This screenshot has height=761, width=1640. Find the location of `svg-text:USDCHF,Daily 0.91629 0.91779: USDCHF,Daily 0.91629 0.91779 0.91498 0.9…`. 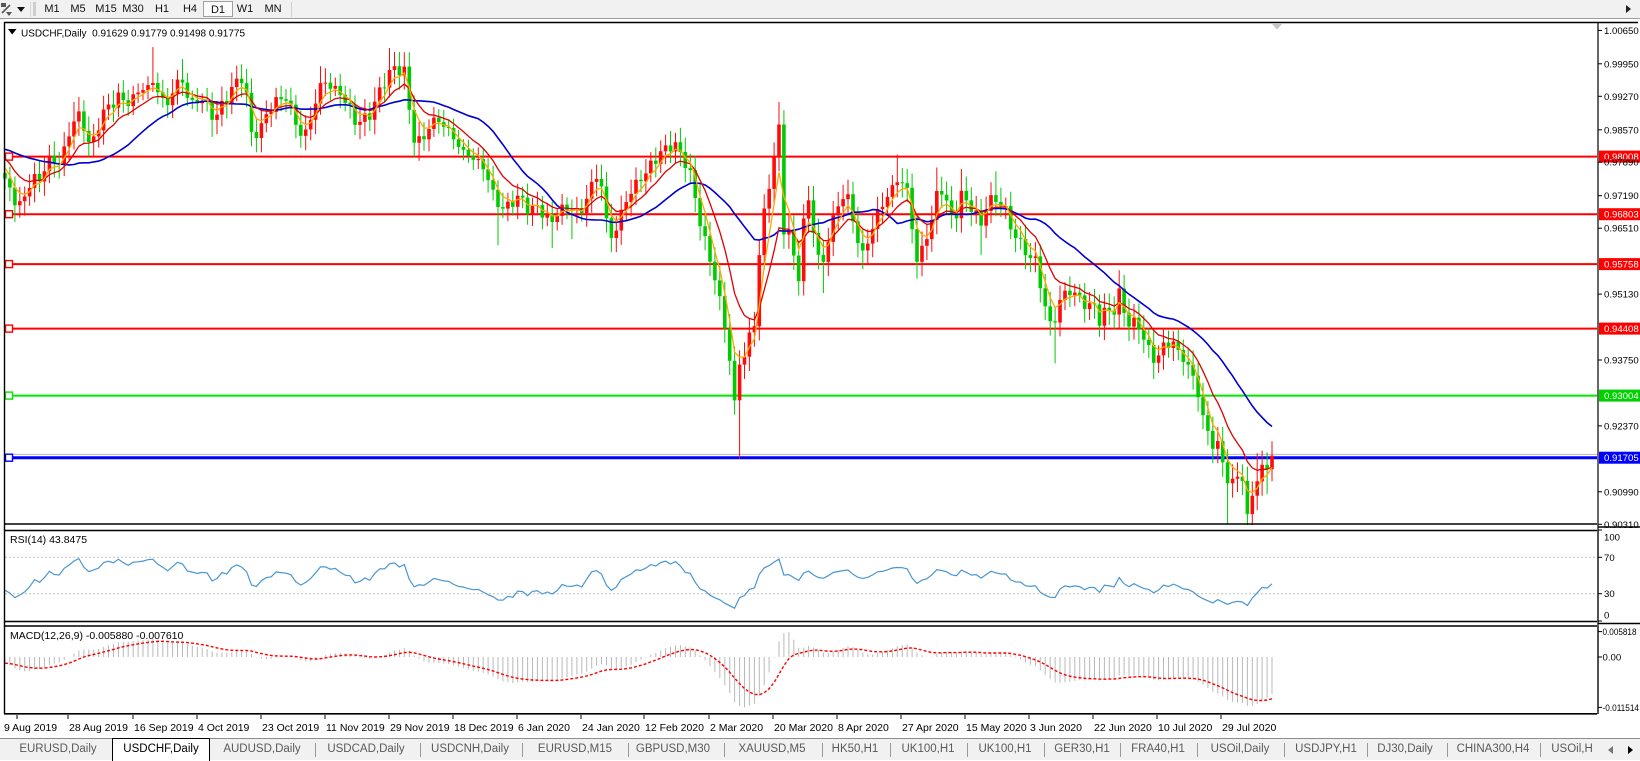

svg-text:USDCHF,Daily 0.91629 0.91779: USDCHF,Daily 0.91629 0.91779 0.91498 0.9… is located at coordinates (133, 34).